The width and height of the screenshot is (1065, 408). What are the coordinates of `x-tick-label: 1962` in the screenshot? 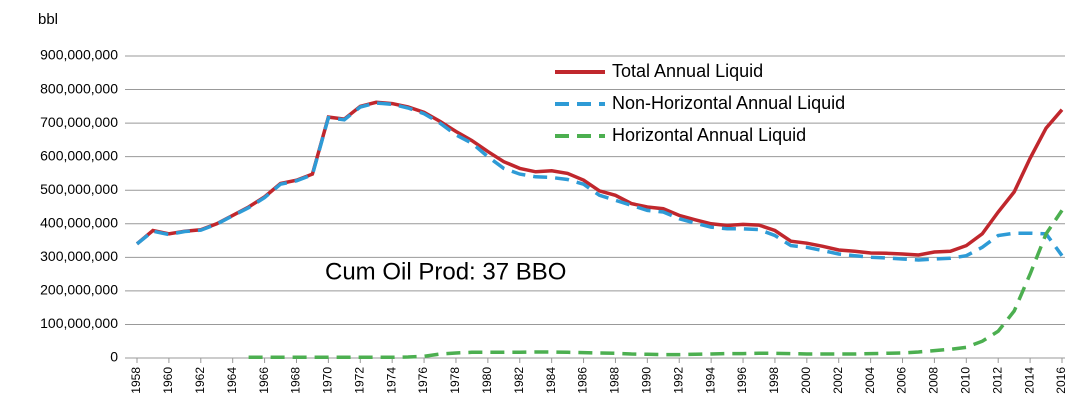 It's located at (200, 380).